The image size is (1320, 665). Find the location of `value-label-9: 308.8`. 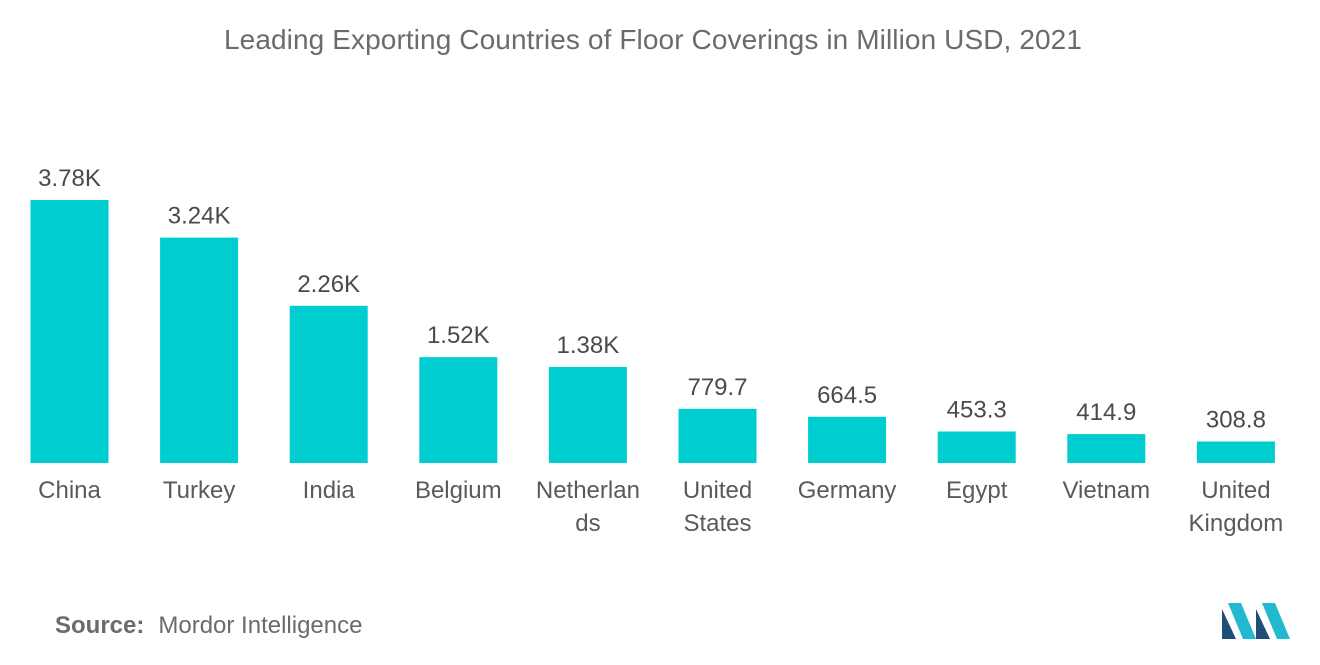

value-label-9: 308.8 is located at coordinates (1236, 420).